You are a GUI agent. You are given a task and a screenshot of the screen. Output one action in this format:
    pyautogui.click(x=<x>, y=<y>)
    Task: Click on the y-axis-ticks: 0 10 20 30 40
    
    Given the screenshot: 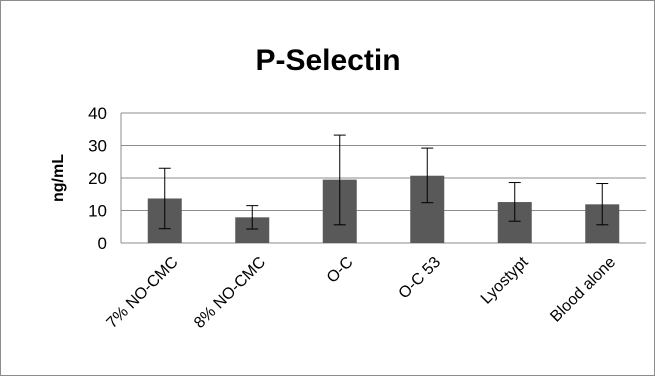 What is the action you would take?
    pyautogui.click(x=97, y=178)
    